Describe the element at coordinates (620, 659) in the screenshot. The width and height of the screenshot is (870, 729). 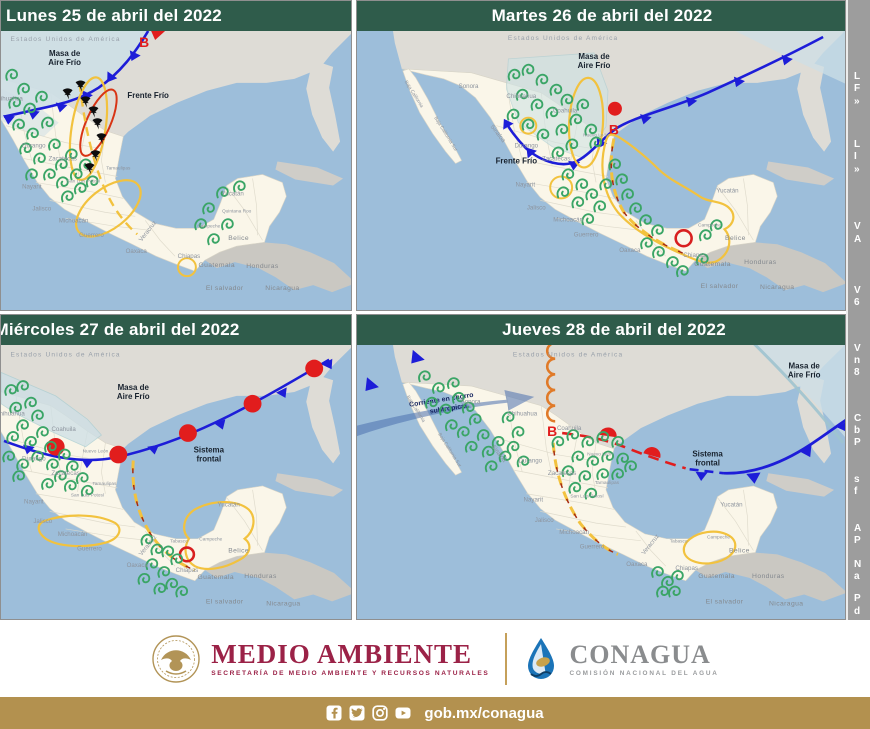
I see `conagua-logo-block: CONAGUA COMISIÓN NACIONAL DEL AGUA` at that location.